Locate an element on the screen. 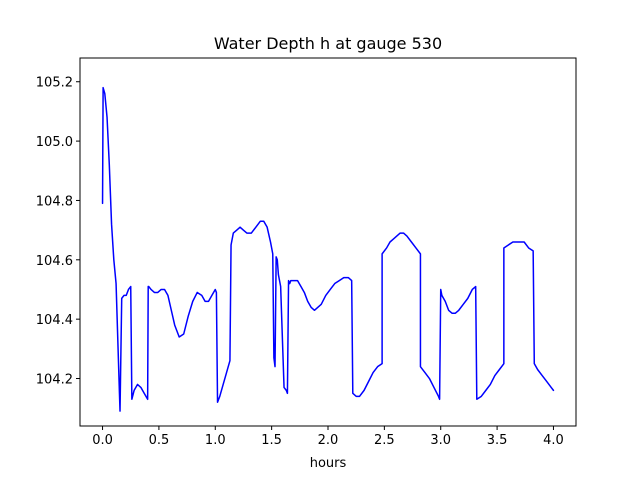  y-tick-label: 104.6 is located at coordinates (54, 261).